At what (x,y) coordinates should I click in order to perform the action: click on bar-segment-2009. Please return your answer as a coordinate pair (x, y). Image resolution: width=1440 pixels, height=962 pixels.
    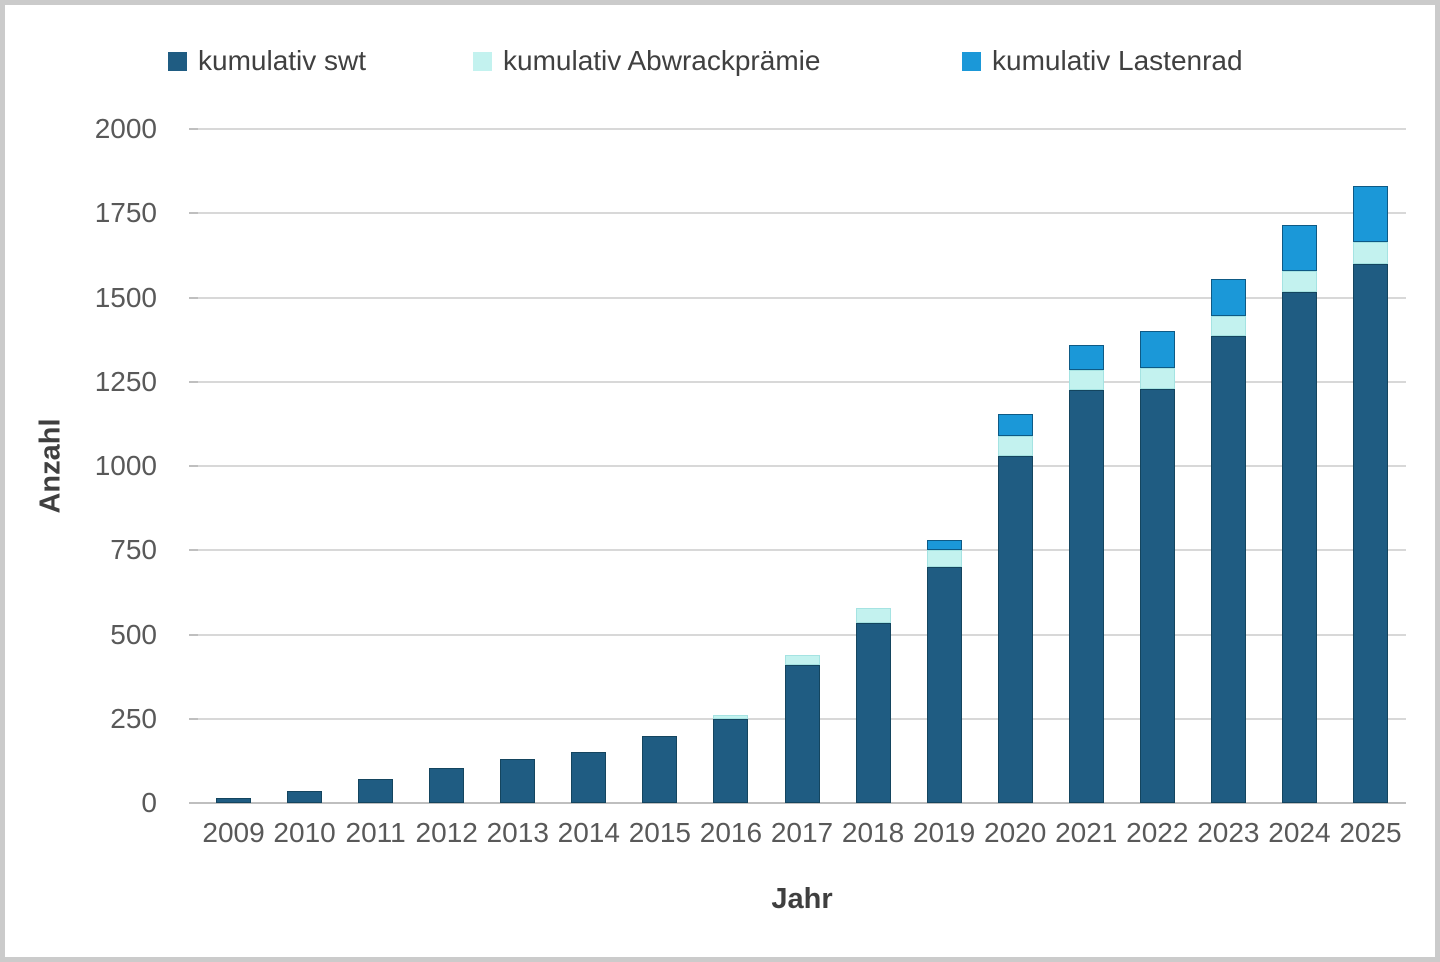
    Looking at the image, I should click on (234, 800).